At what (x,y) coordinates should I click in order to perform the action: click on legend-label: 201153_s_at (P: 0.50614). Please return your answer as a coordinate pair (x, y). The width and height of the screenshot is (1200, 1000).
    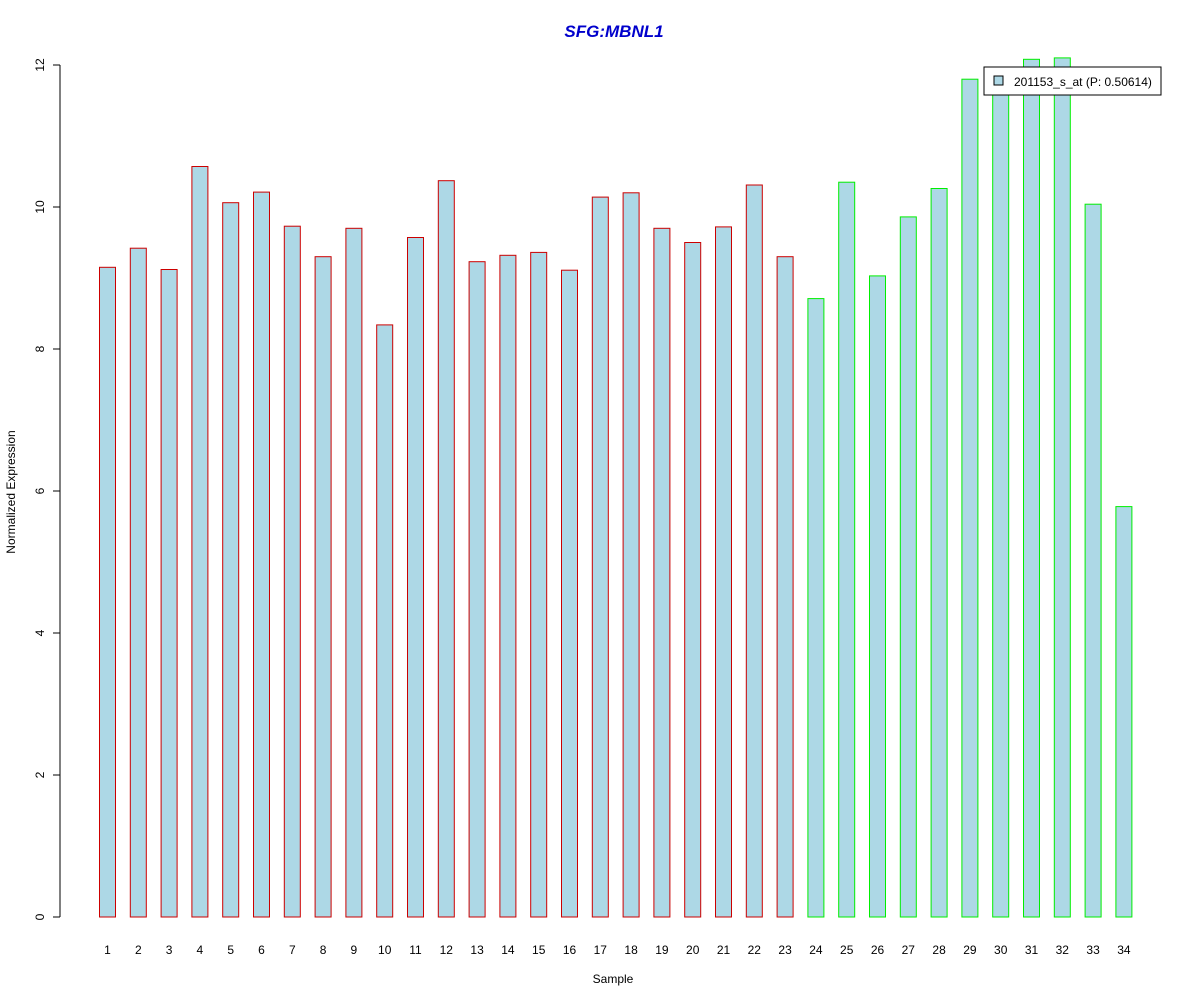
    Looking at the image, I should click on (1083, 82).